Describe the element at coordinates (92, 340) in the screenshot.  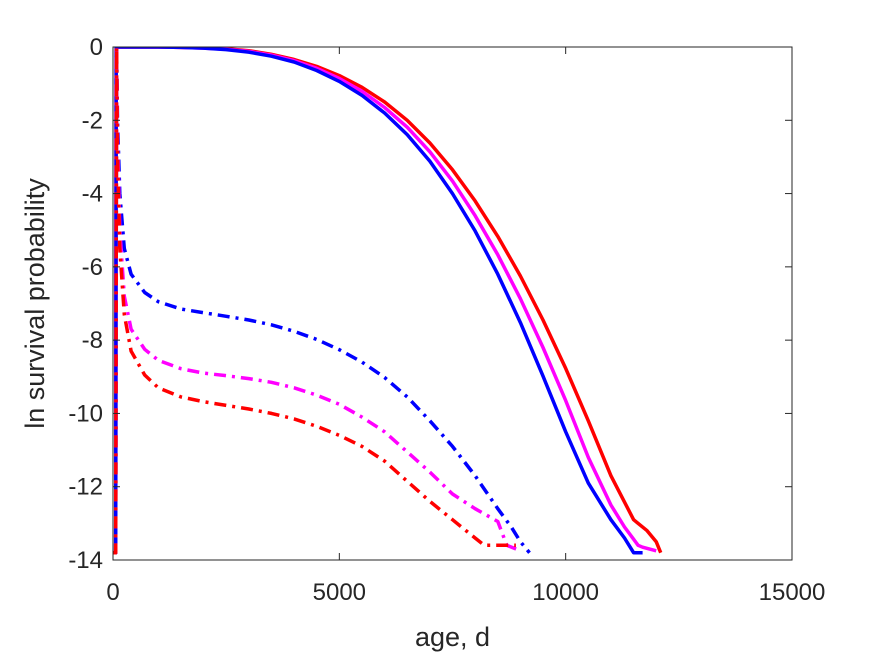
I see `y-tick-label: -8` at that location.